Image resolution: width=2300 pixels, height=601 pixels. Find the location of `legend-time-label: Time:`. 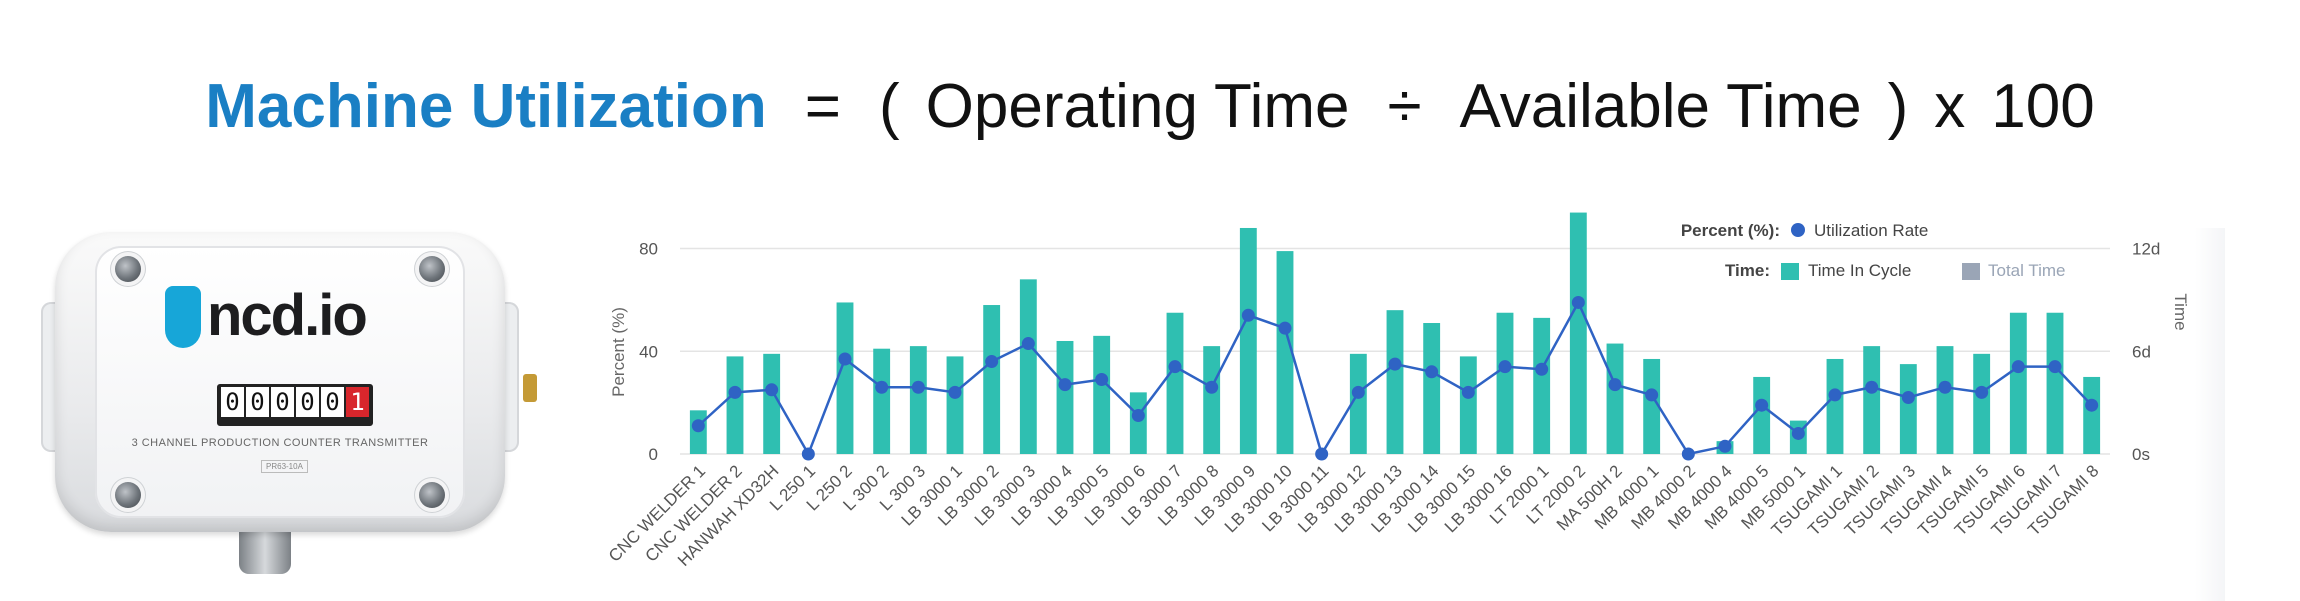

legend-time-label: Time: is located at coordinates (1747, 270).